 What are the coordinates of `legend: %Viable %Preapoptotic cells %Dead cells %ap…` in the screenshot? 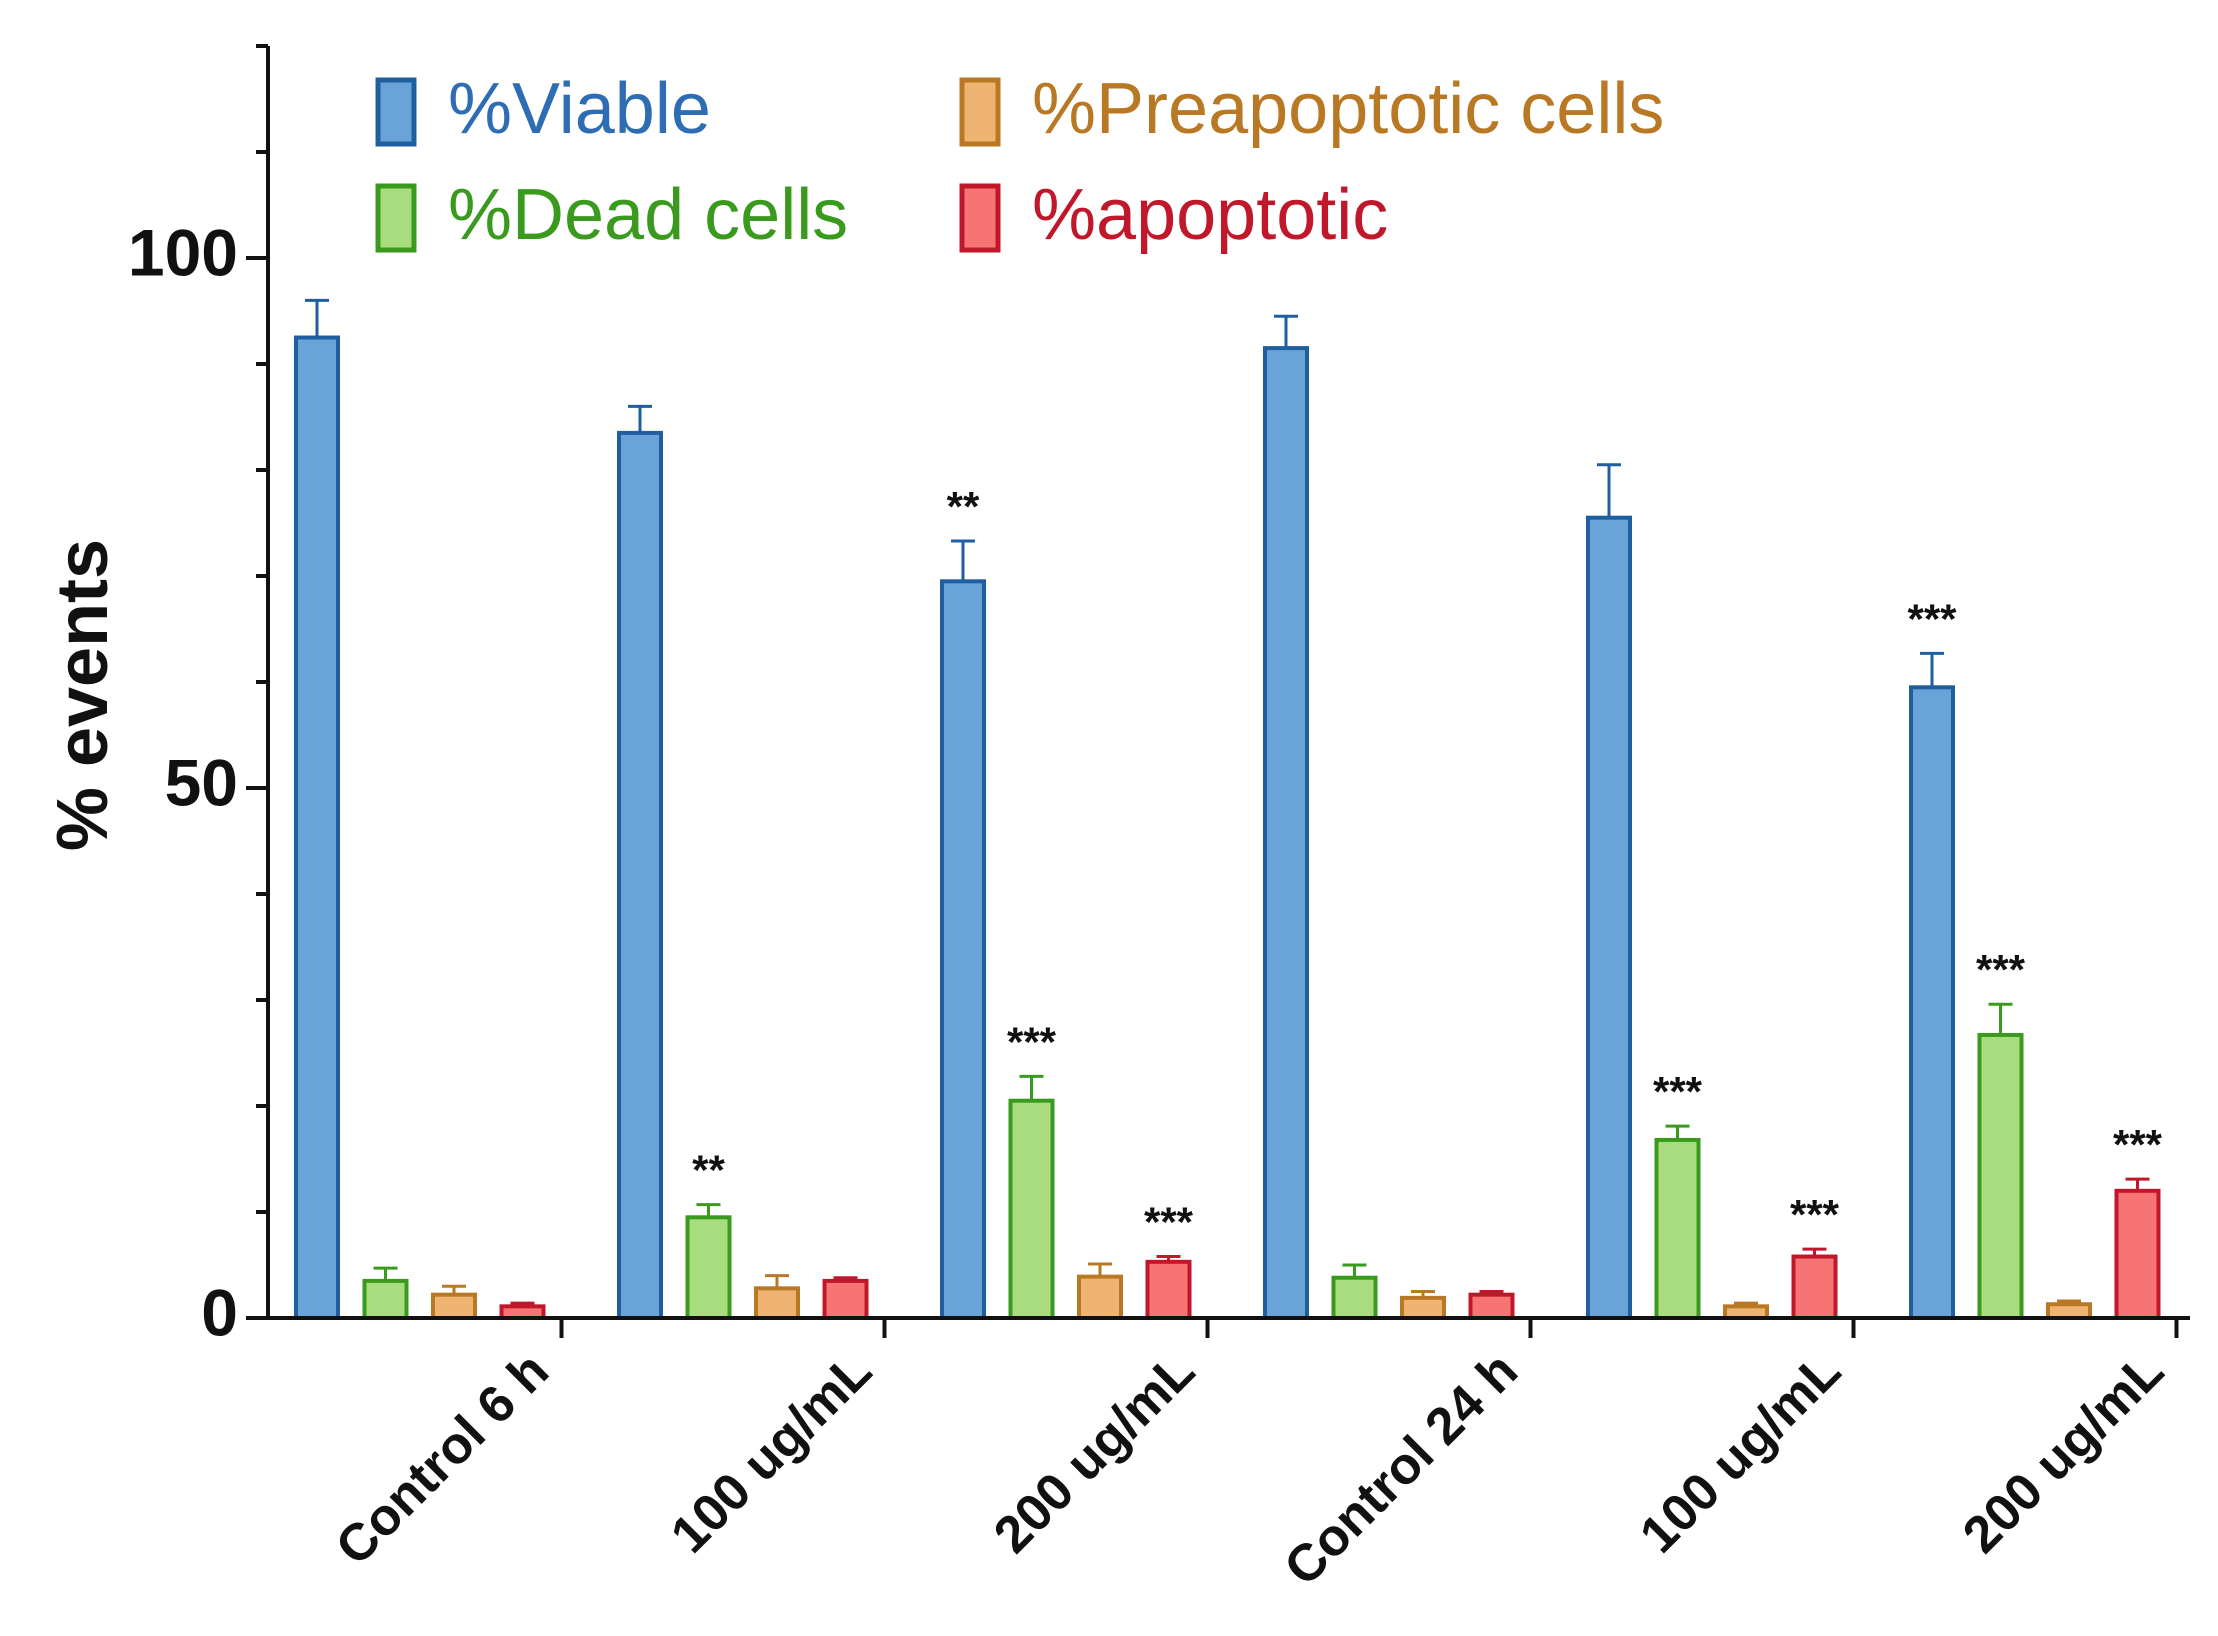 It's located at (1019, 162).